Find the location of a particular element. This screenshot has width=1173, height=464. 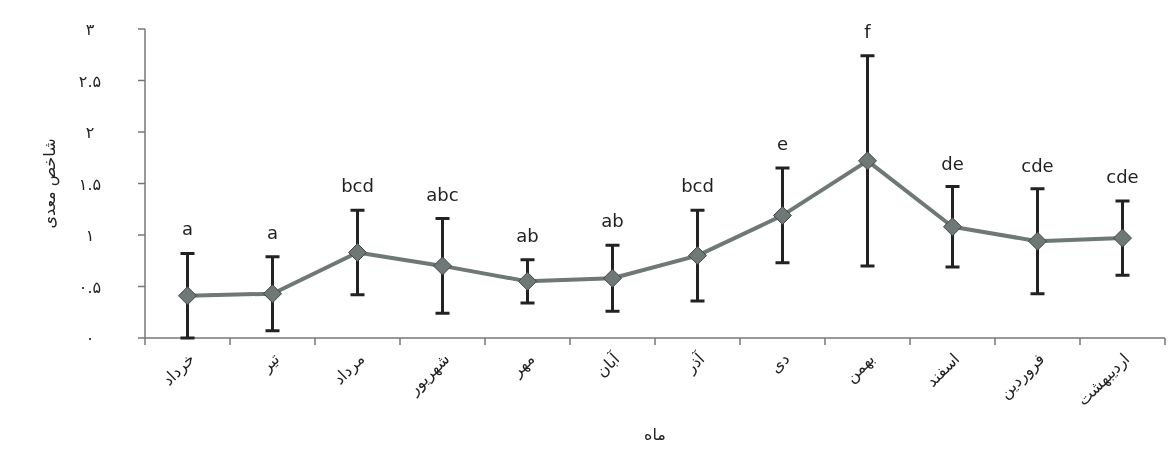

x-tick-label: آبان is located at coordinates (608, 364).